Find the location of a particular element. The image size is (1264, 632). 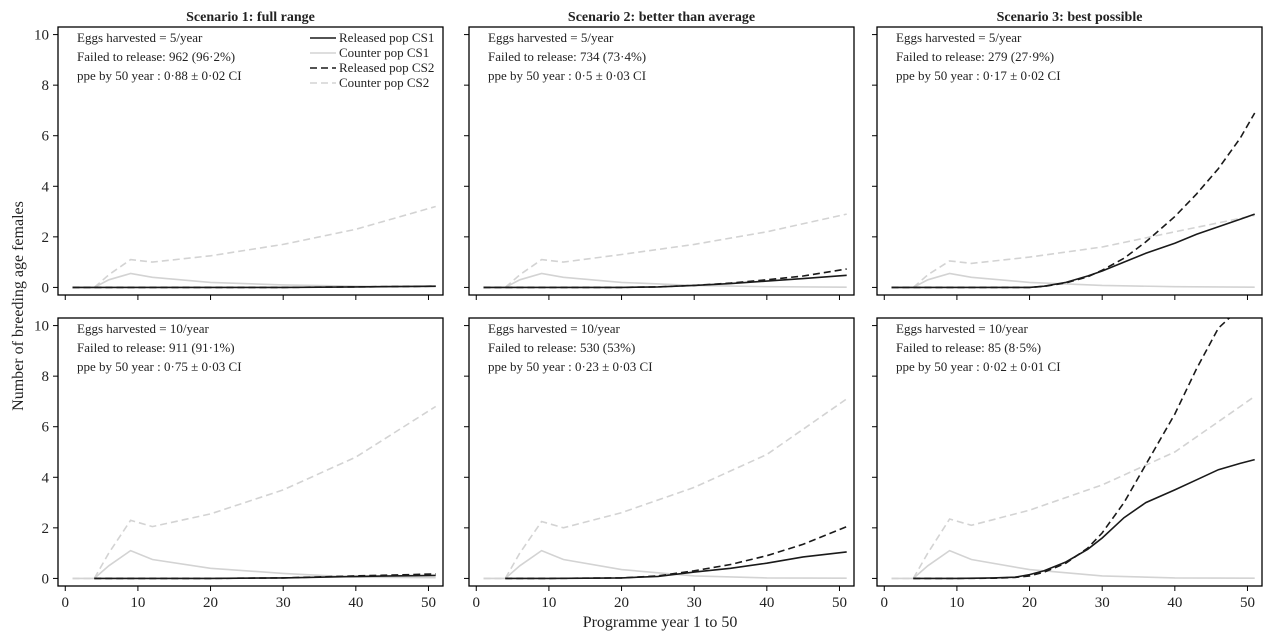

panel-annotation: Failed to release: 734 (73·4%) is located at coordinates (567, 56).